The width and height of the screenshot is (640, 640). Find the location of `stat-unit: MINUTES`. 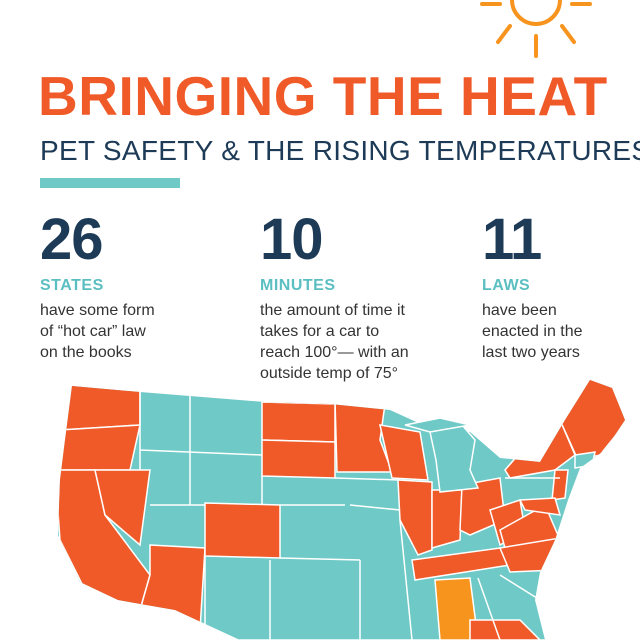

stat-unit: MINUTES is located at coordinates (298, 285).